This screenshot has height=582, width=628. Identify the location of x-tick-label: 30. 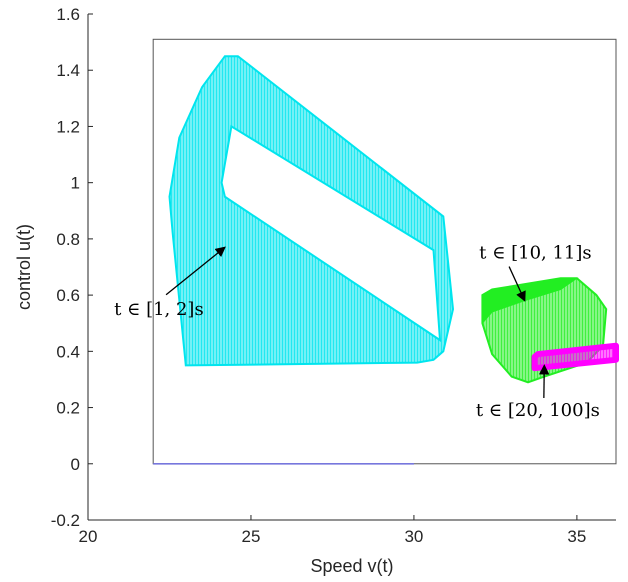
(413, 536).